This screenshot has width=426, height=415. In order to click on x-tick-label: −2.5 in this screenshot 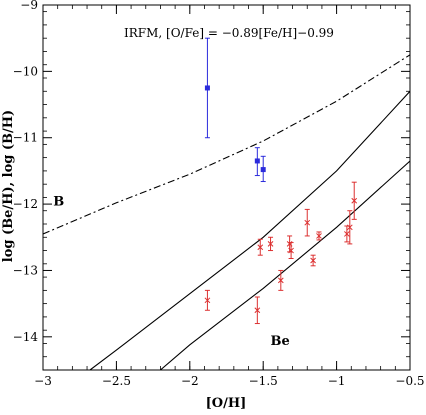, I will do `click(116, 381)`.